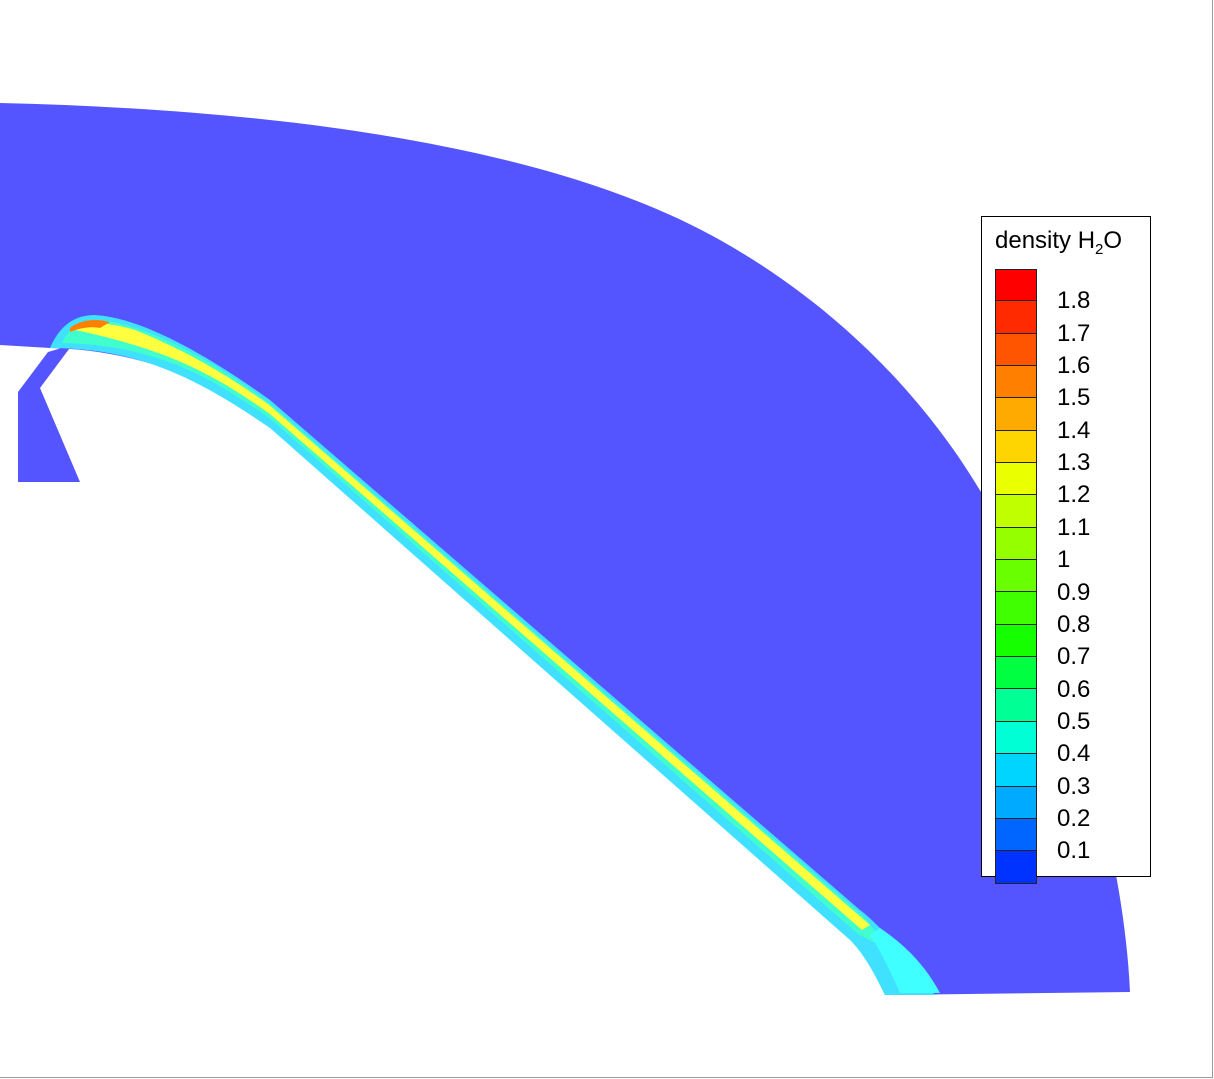 This screenshot has width=1214, height=1079. I want to click on colorbar-tick-label: 0.6, so click(1074, 689).